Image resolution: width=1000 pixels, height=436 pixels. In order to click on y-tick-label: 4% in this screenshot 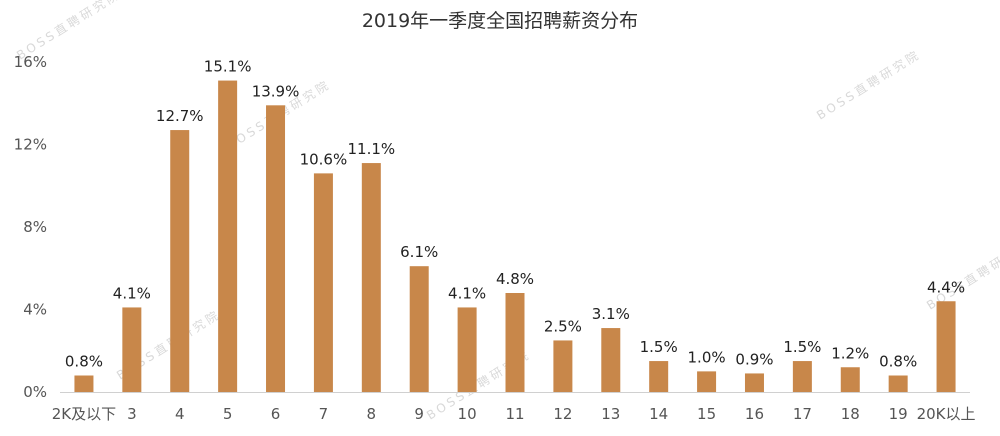, I will do `click(35, 310)`.